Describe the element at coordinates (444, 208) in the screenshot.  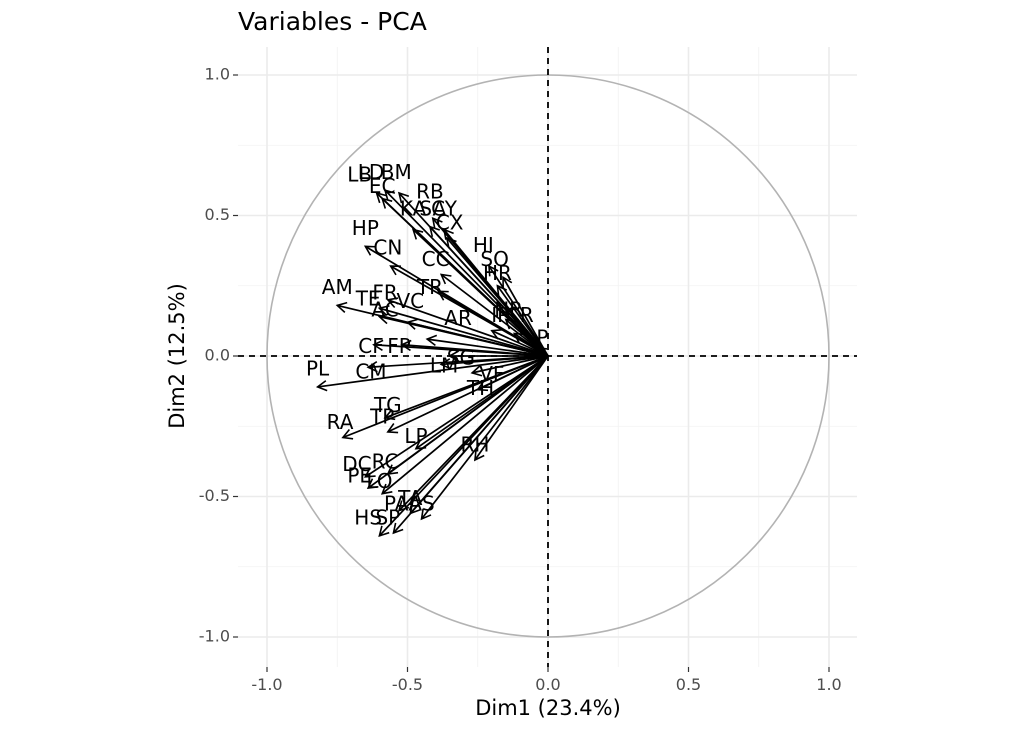
I see `label-cy: CY` at that location.